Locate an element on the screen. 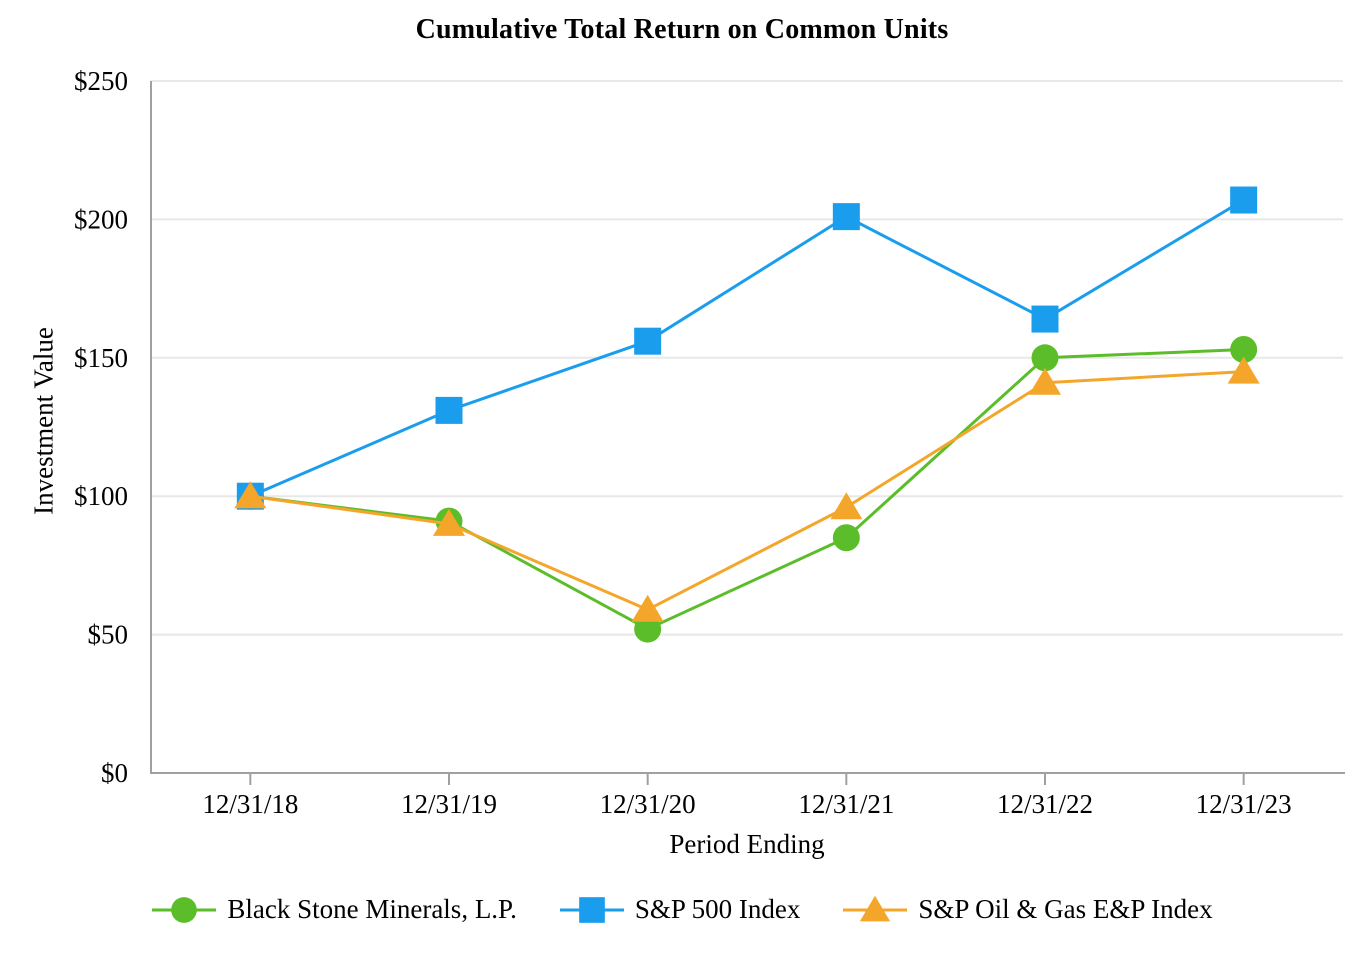 The height and width of the screenshot is (960, 1364). legend-item: S&P Oil & Gas E&P Index is located at coordinates (1027, 909).